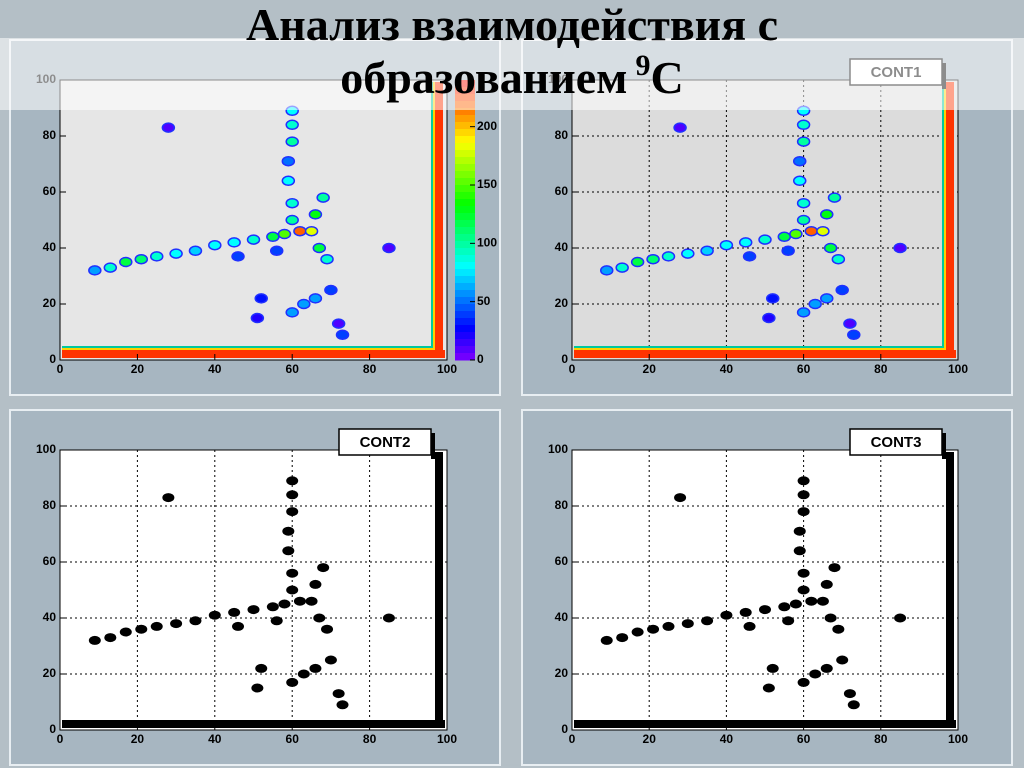  What do you see at coordinates (50, 617) in the screenshot?
I see `y-tick-label: 40` at bounding box center [50, 617].